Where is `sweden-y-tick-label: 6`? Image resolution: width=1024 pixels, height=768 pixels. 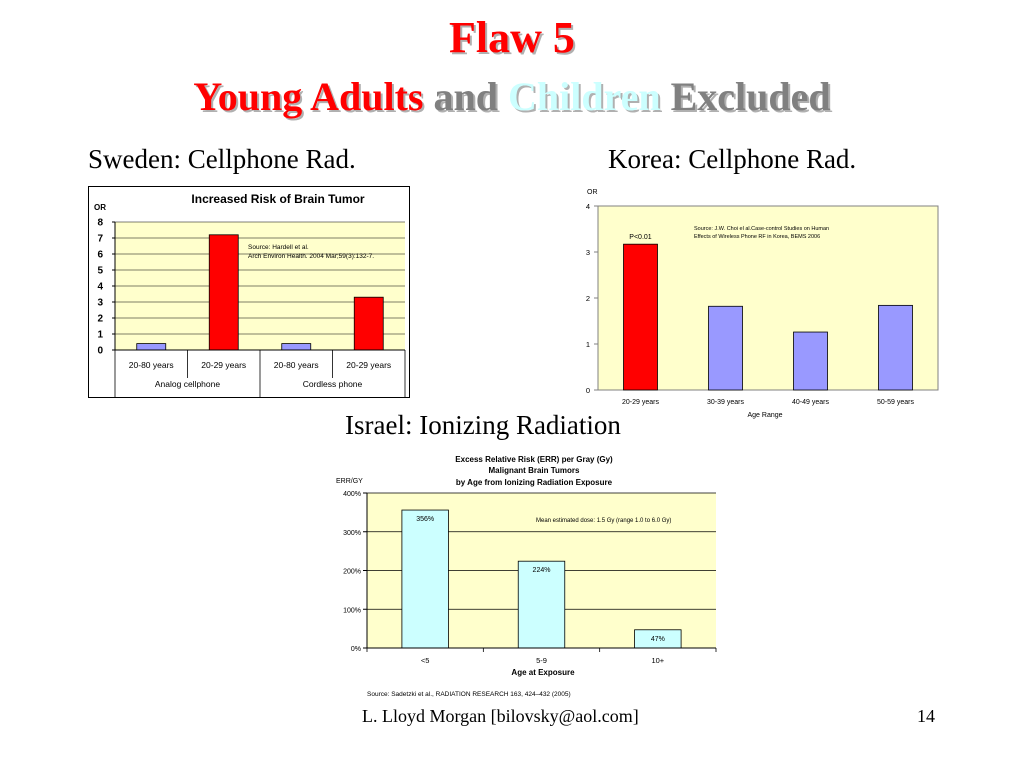
sweden-y-tick-label: 6 is located at coordinates (100, 255).